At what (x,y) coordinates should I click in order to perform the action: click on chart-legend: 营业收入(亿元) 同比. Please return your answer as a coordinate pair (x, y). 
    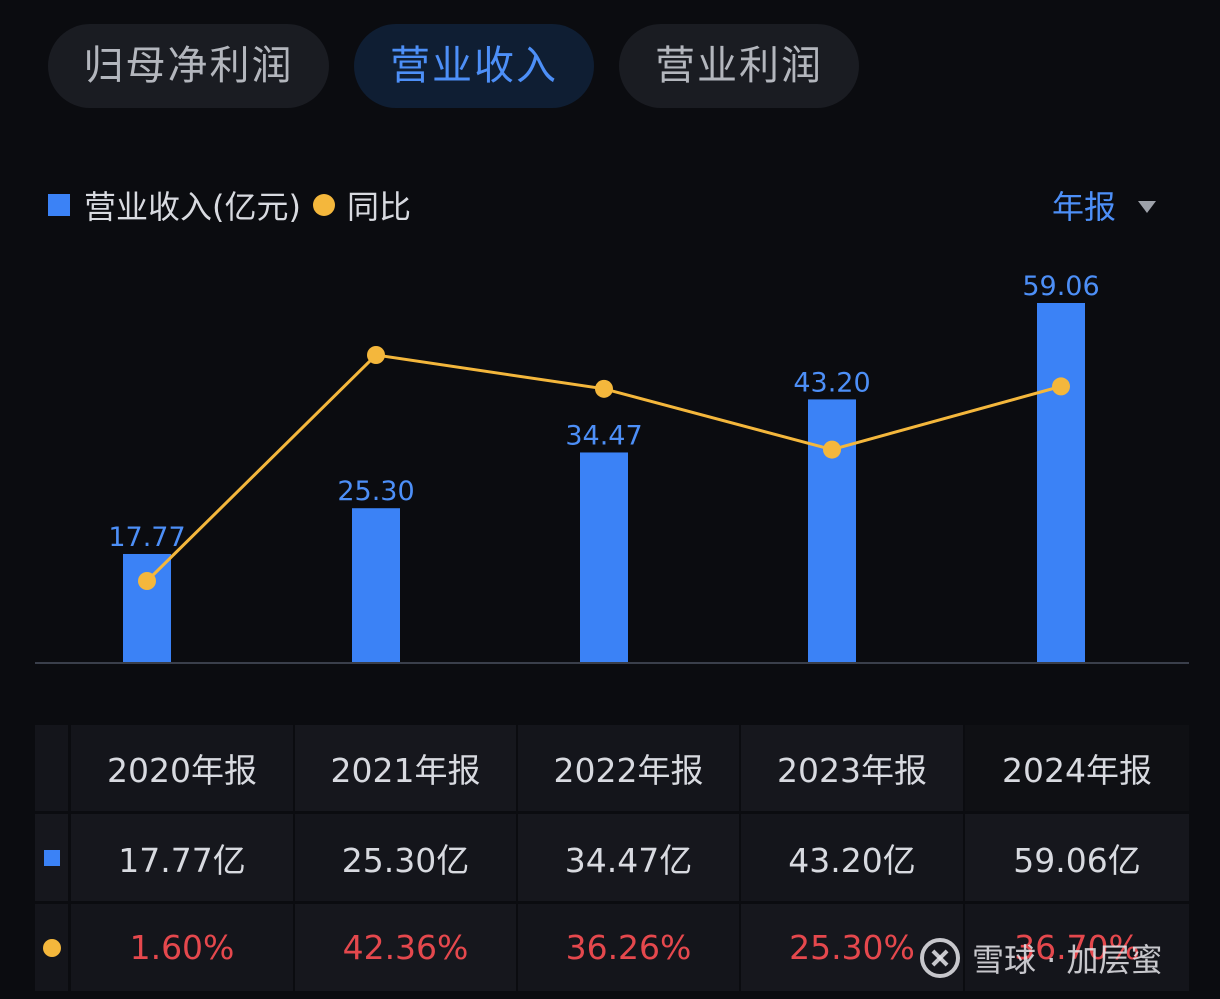
    Looking at the image, I should click on (229, 205).